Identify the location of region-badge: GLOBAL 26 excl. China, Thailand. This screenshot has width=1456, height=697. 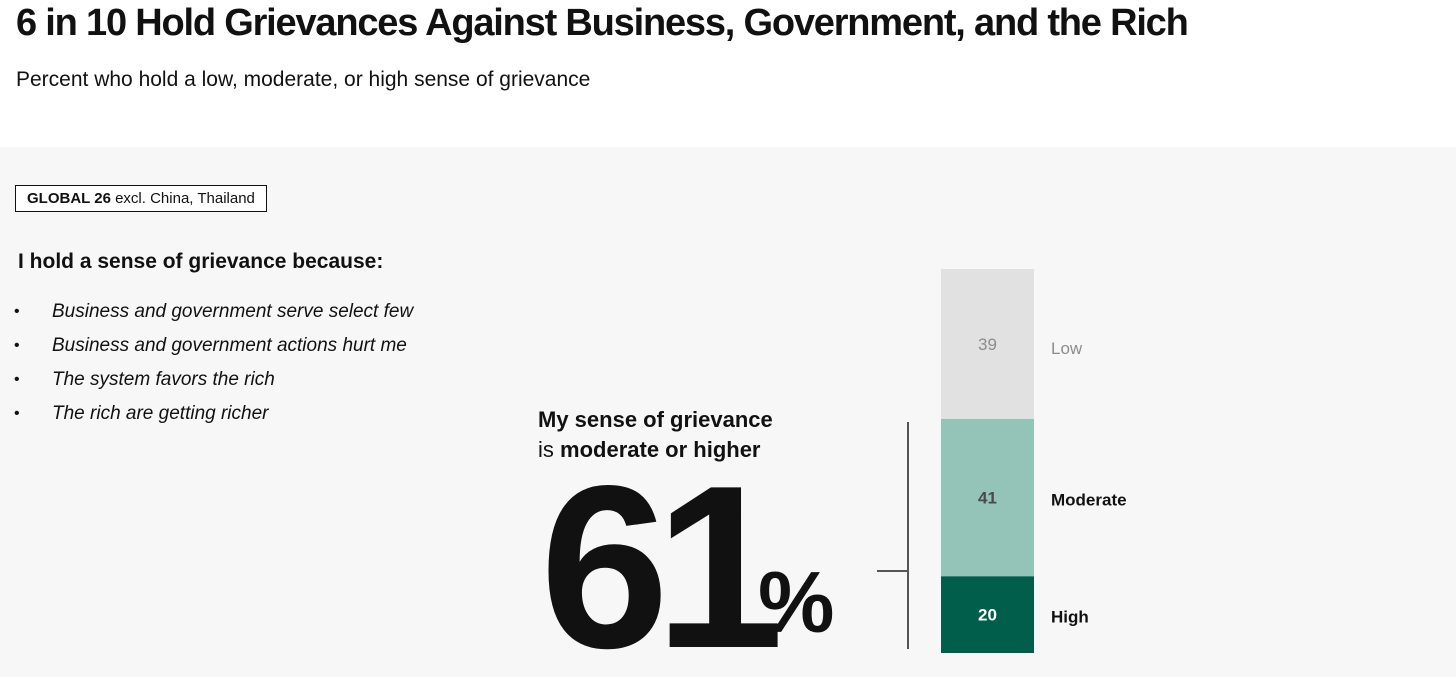
(141, 198).